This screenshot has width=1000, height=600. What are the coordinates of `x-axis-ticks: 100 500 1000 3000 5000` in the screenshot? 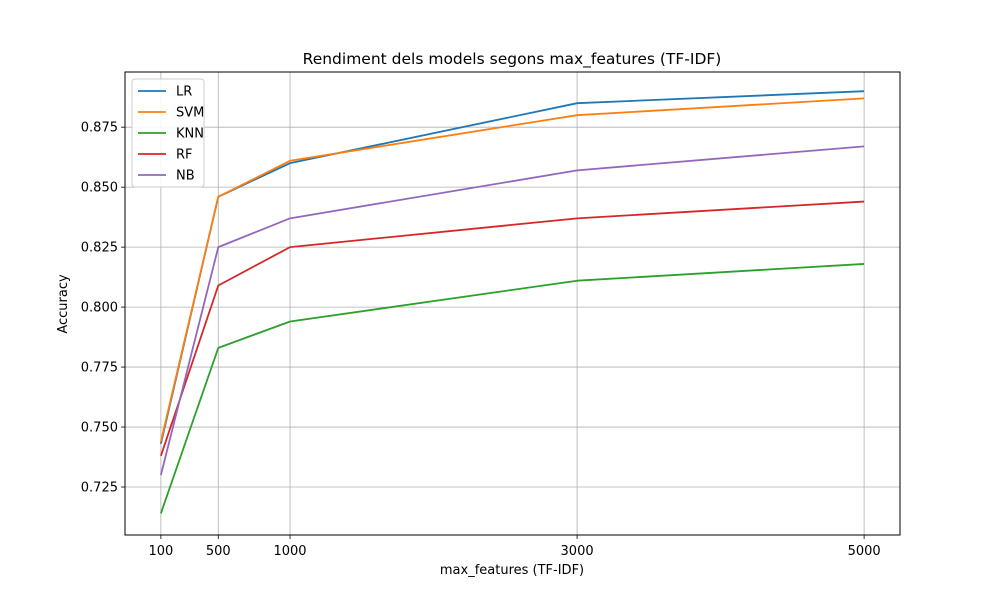 It's located at (514, 547).